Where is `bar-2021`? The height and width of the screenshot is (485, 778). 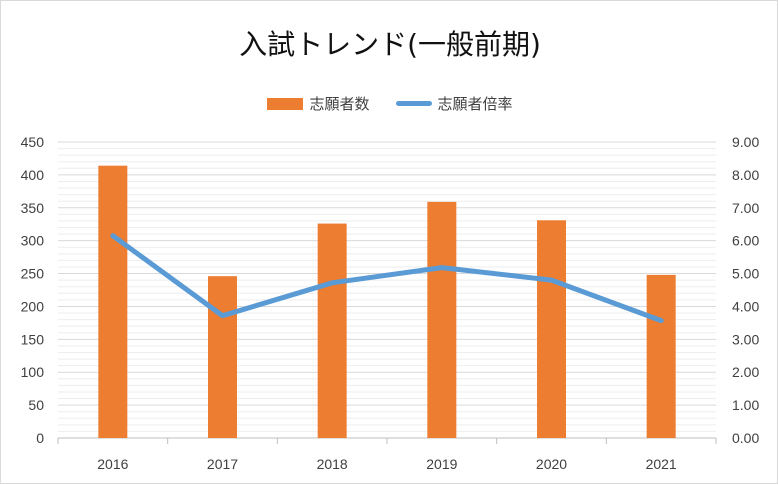 bar-2021 is located at coordinates (661, 356).